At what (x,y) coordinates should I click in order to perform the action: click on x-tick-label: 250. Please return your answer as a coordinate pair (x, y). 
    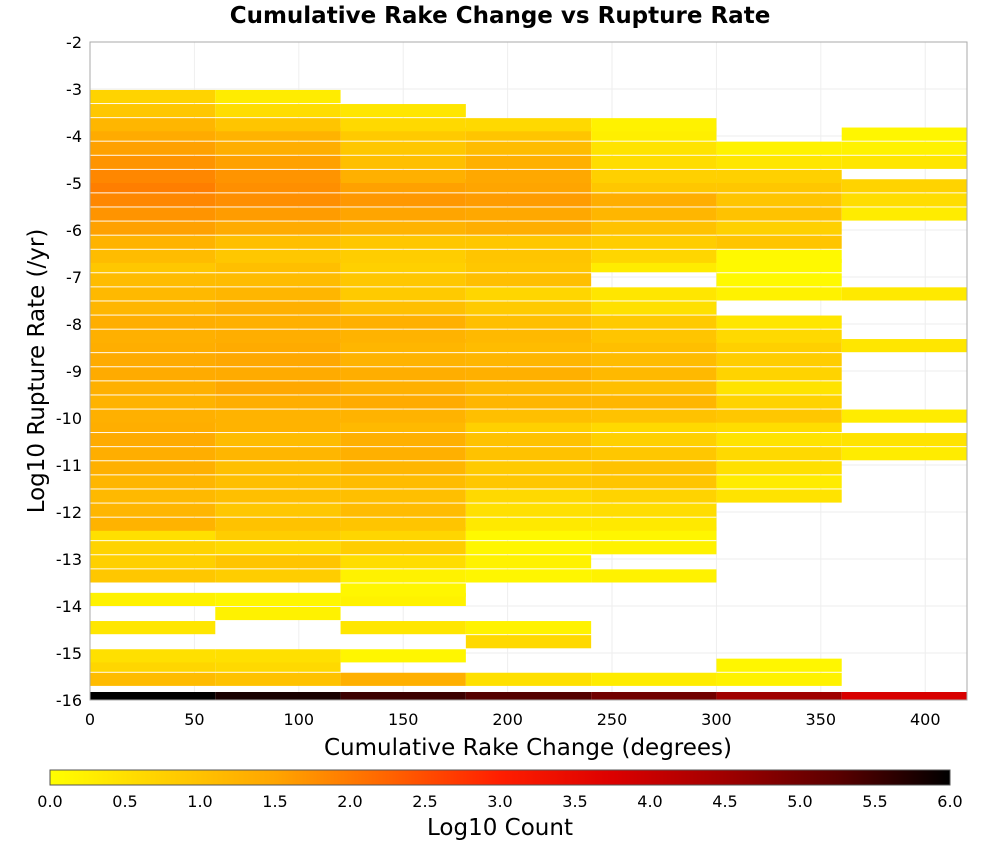
    Looking at the image, I should click on (612, 719).